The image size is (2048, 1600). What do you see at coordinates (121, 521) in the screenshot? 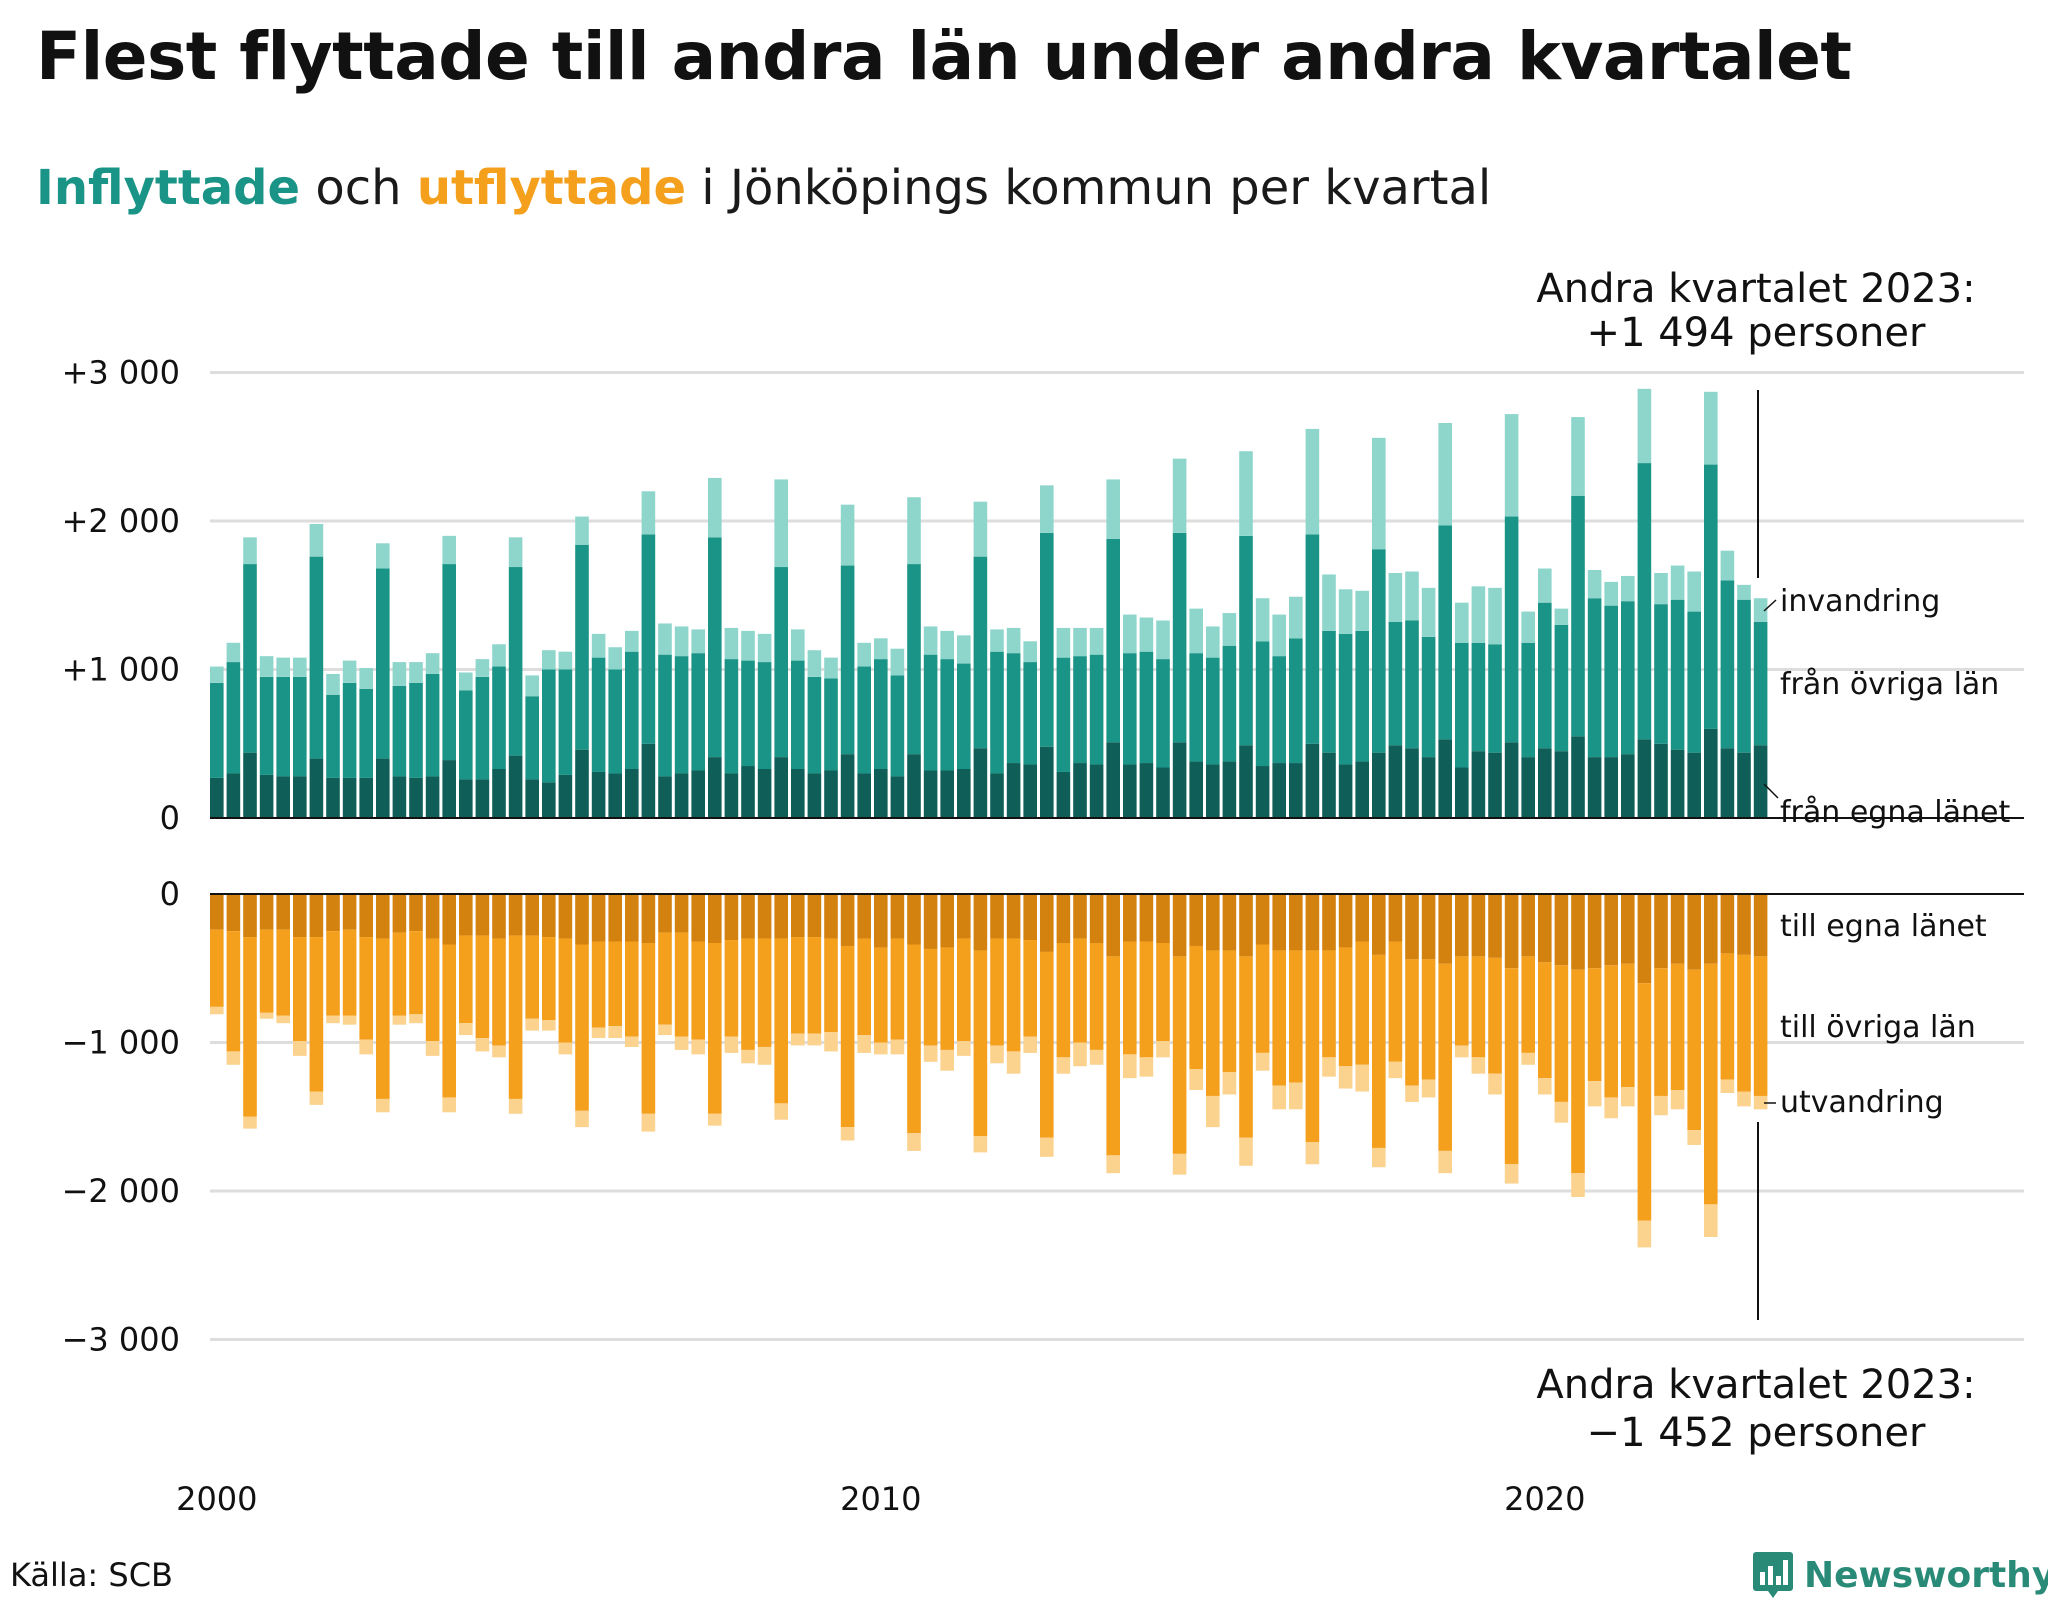
I see `inflow-y-tick-label: +2 000` at bounding box center [121, 521].